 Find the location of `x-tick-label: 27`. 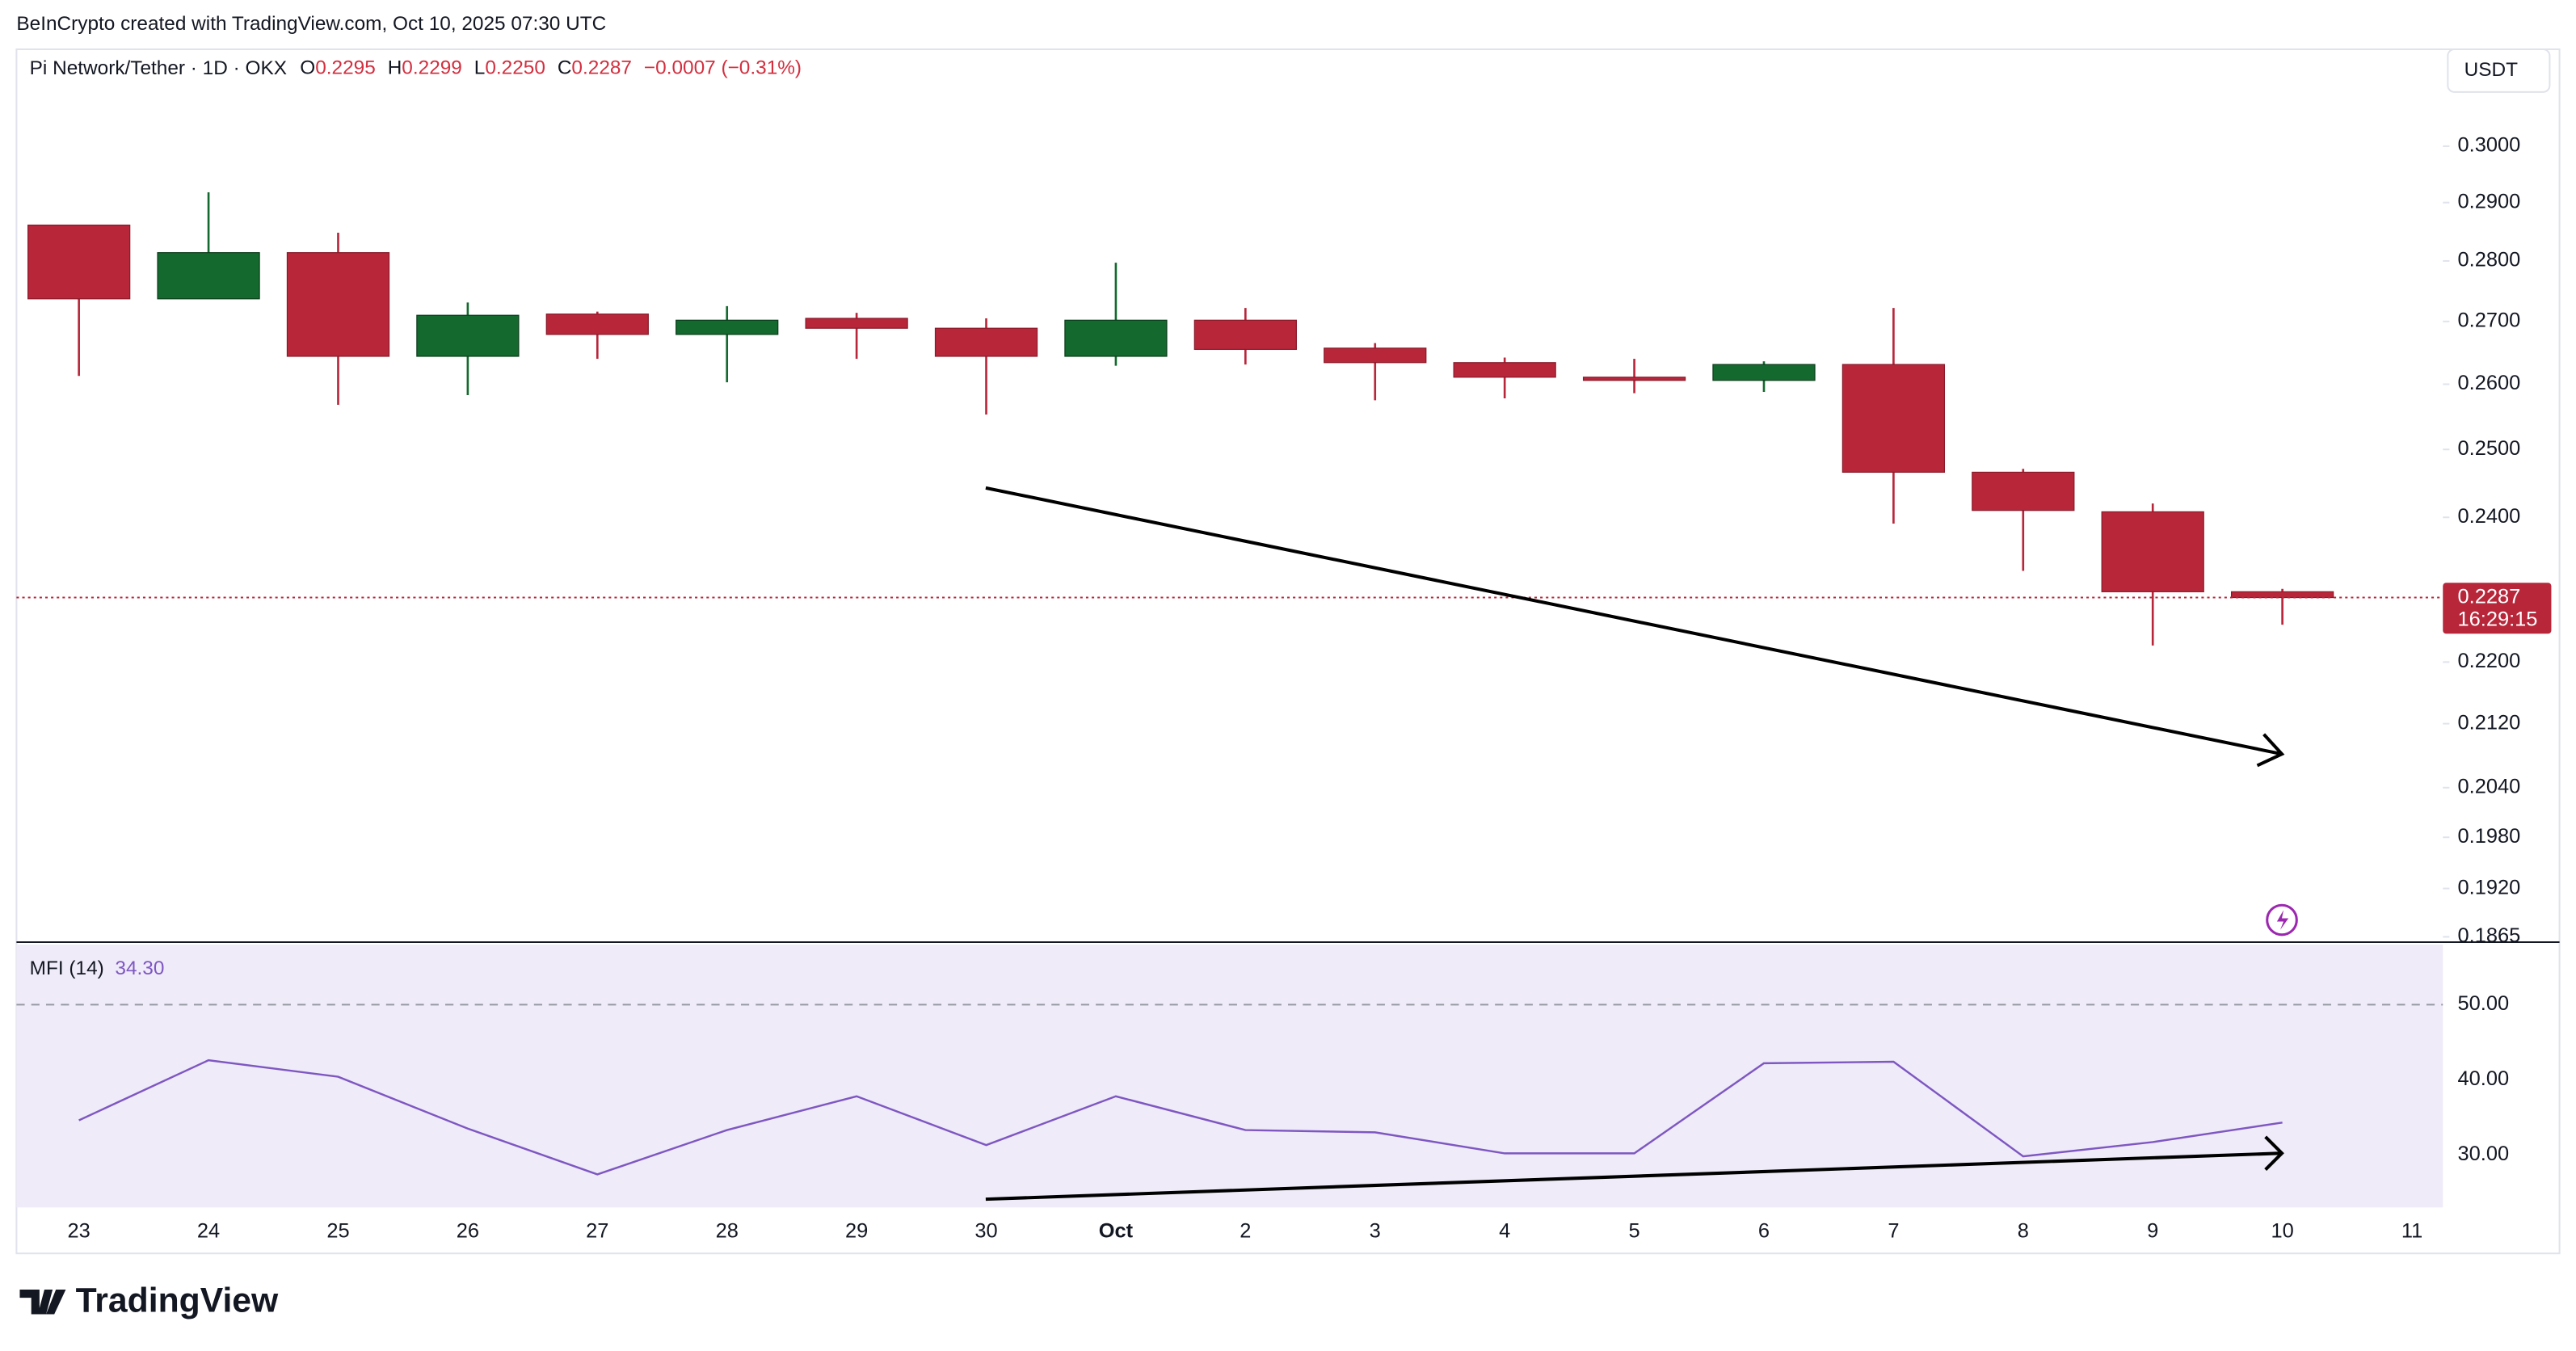

x-tick-label: 27 is located at coordinates (597, 1231).